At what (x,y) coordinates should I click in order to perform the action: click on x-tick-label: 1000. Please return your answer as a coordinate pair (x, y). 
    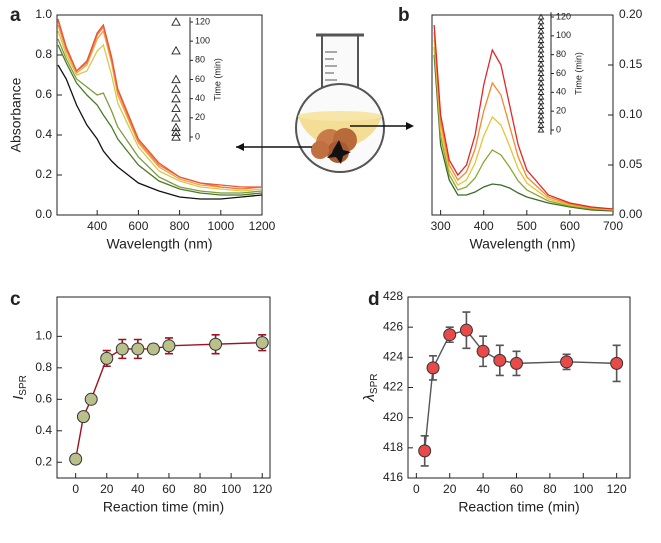
    Looking at the image, I should click on (220, 226).